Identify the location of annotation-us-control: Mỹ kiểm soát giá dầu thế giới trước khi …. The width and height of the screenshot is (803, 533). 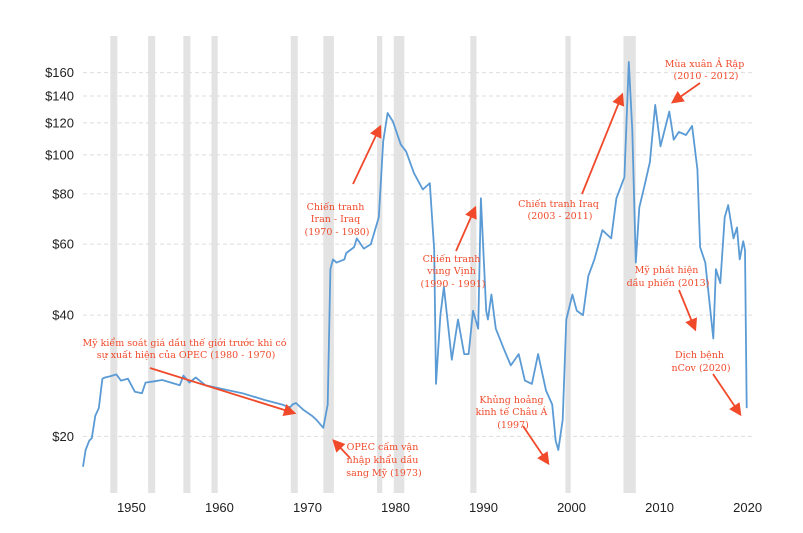
(186, 349).